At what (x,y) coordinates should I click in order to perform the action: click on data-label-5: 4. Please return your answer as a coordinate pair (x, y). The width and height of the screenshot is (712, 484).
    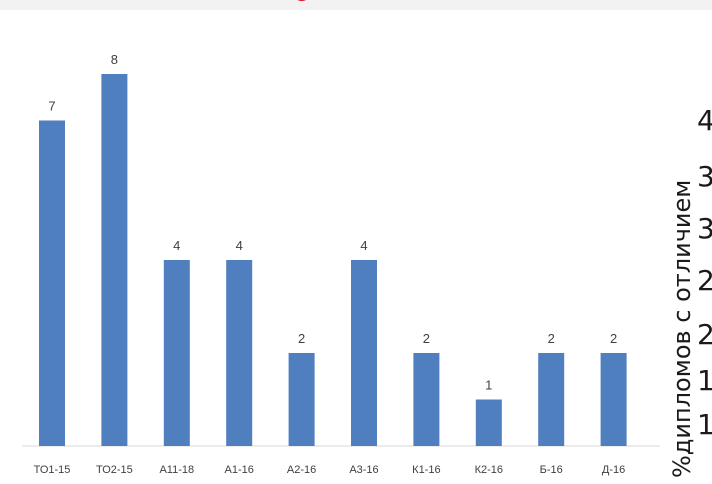
    Looking at the image, I should click on (363, 245).